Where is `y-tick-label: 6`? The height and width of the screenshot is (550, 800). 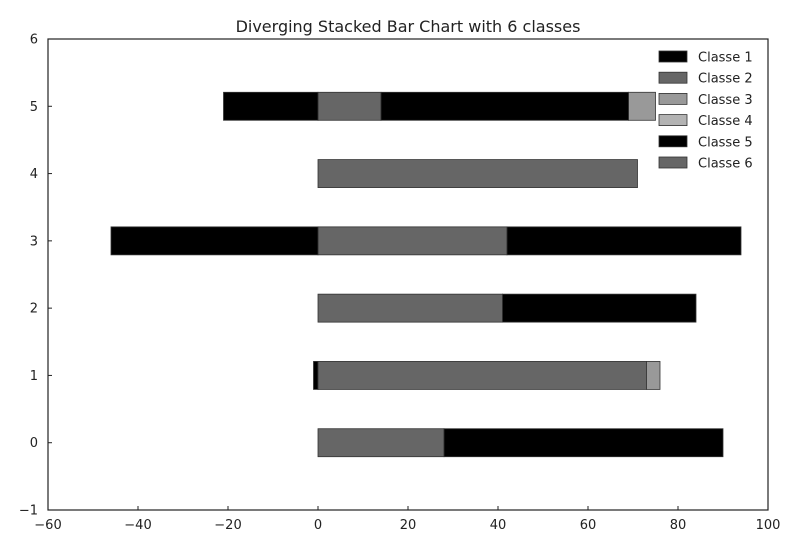 y-tick-label: 6 is located at coordinates (34, 40).